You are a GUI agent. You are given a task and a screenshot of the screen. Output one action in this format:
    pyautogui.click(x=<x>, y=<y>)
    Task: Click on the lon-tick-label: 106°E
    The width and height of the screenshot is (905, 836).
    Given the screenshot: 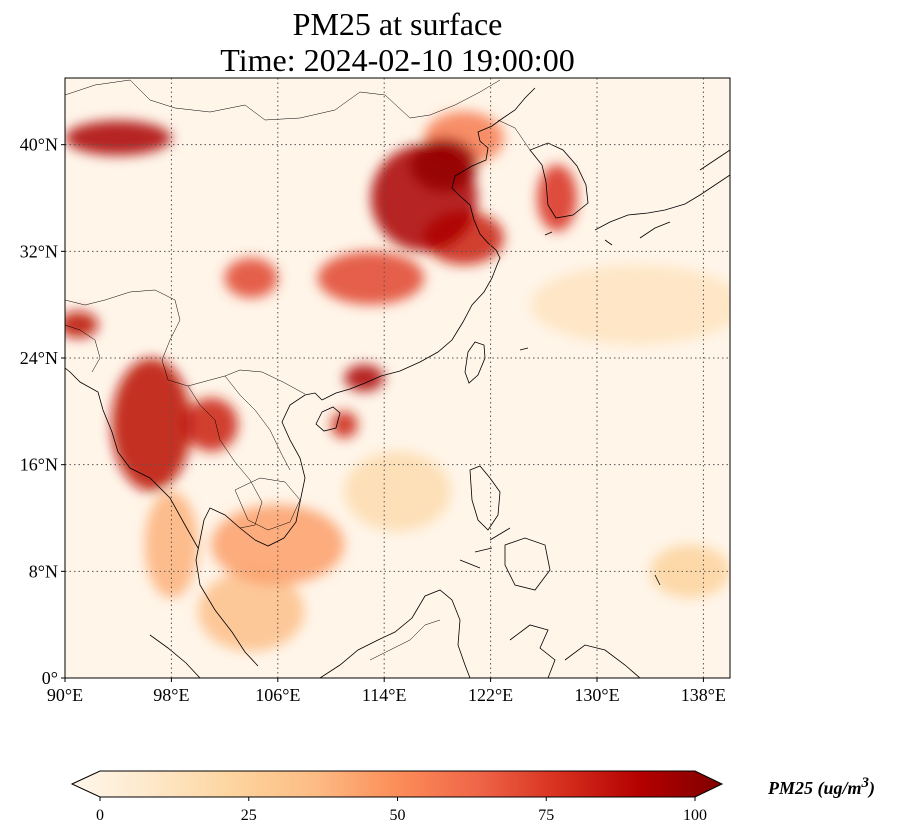 What is the action you would take?
    pyautogui.click(x=277, y=695)
    